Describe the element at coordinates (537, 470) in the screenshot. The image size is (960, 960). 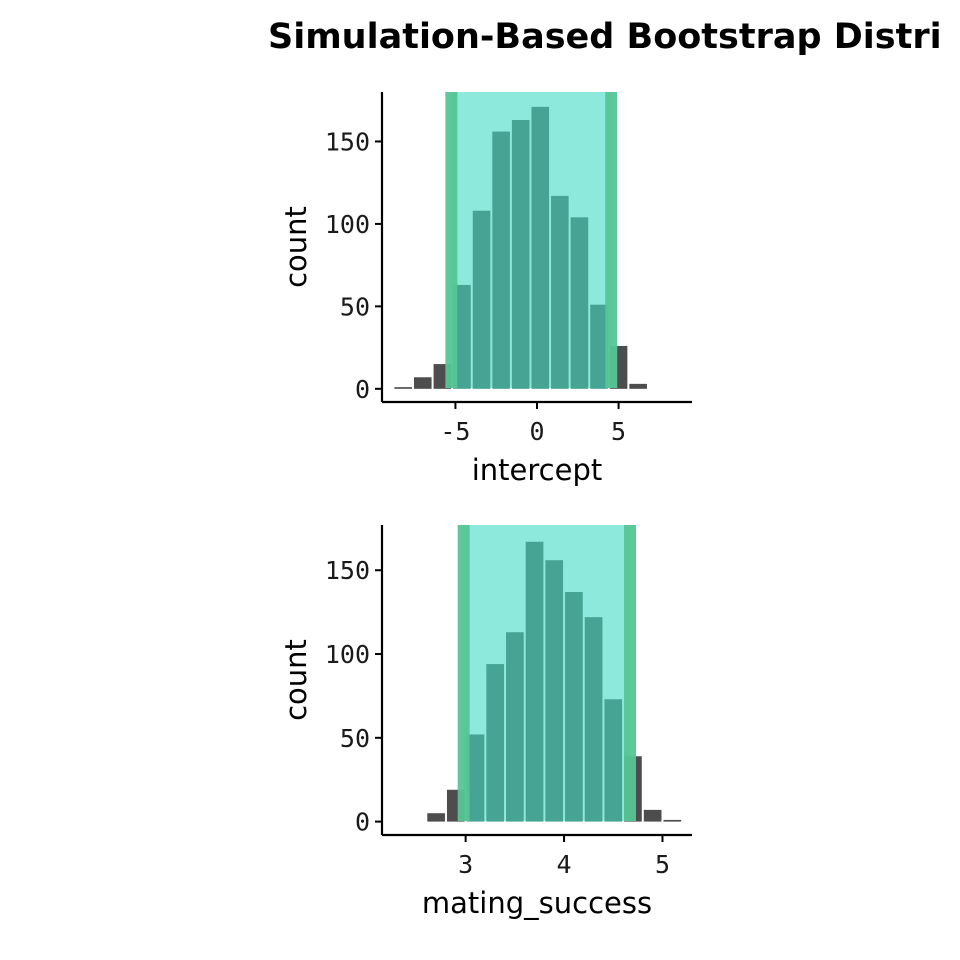
I see `x-axis-title: intercept` at that location.